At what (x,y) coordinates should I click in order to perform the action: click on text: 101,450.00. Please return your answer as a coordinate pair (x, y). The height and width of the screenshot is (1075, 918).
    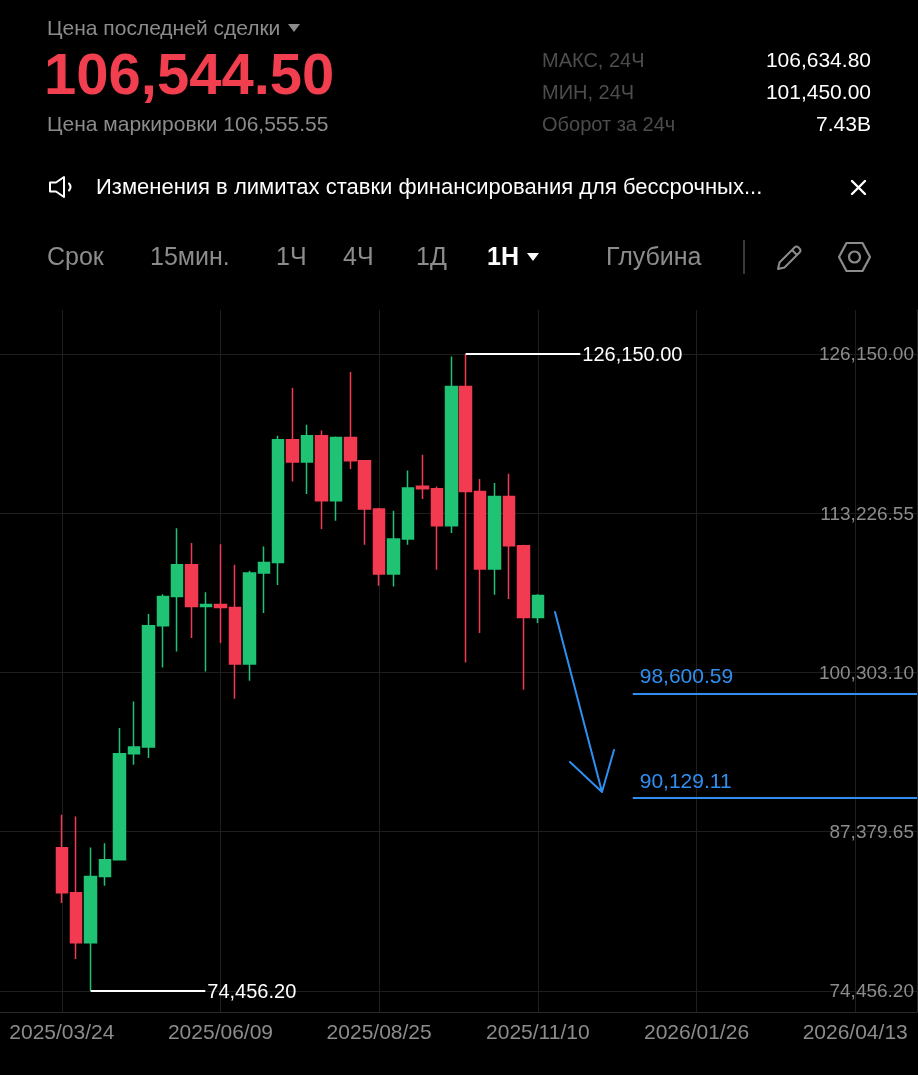
    Looking at the image, I should click on (818, 91).